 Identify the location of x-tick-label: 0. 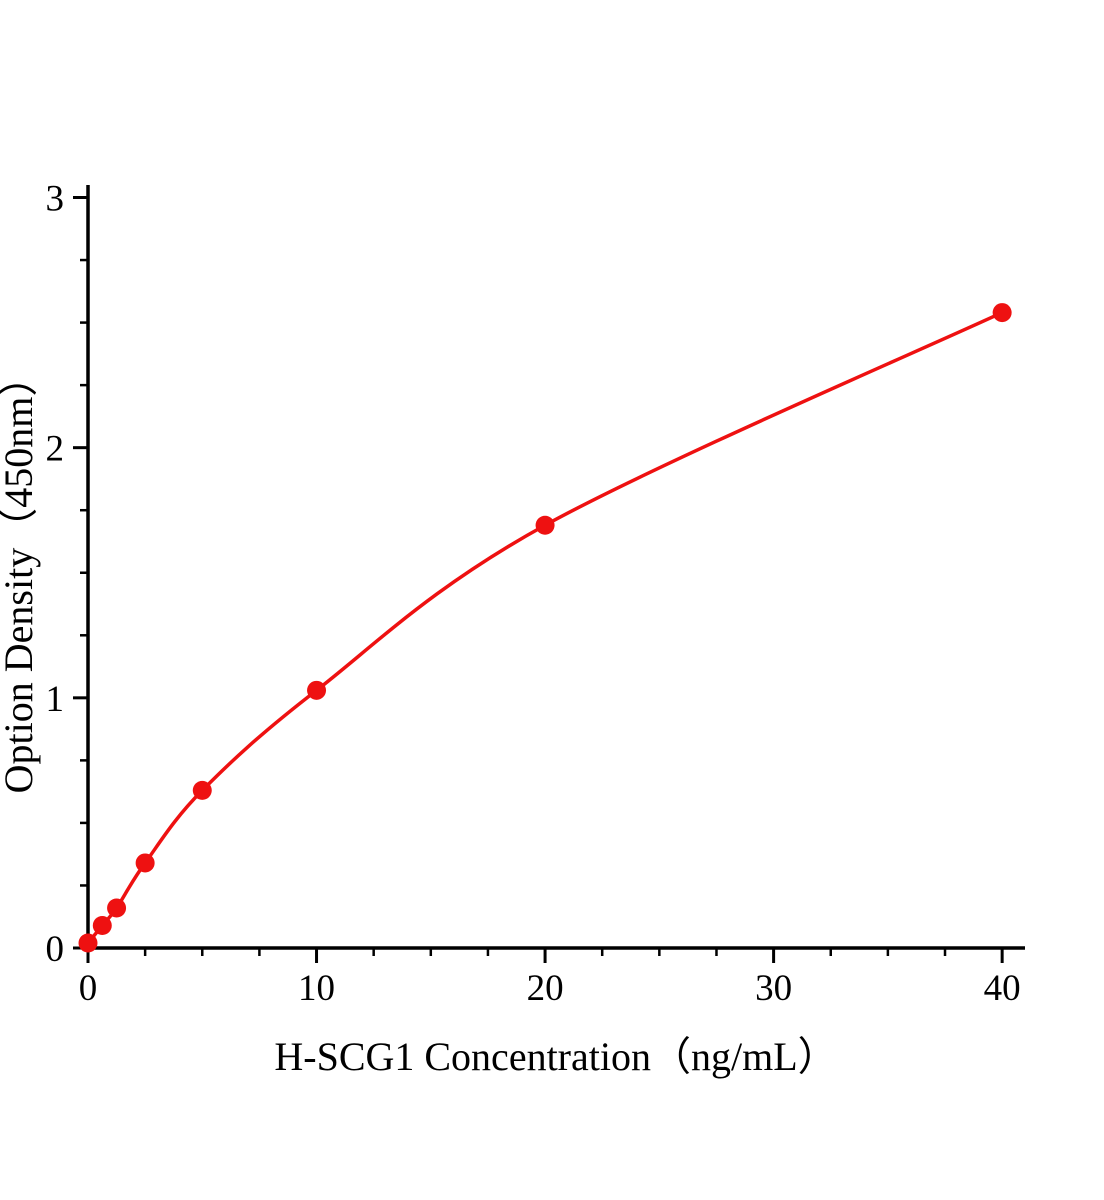
(88, 988).